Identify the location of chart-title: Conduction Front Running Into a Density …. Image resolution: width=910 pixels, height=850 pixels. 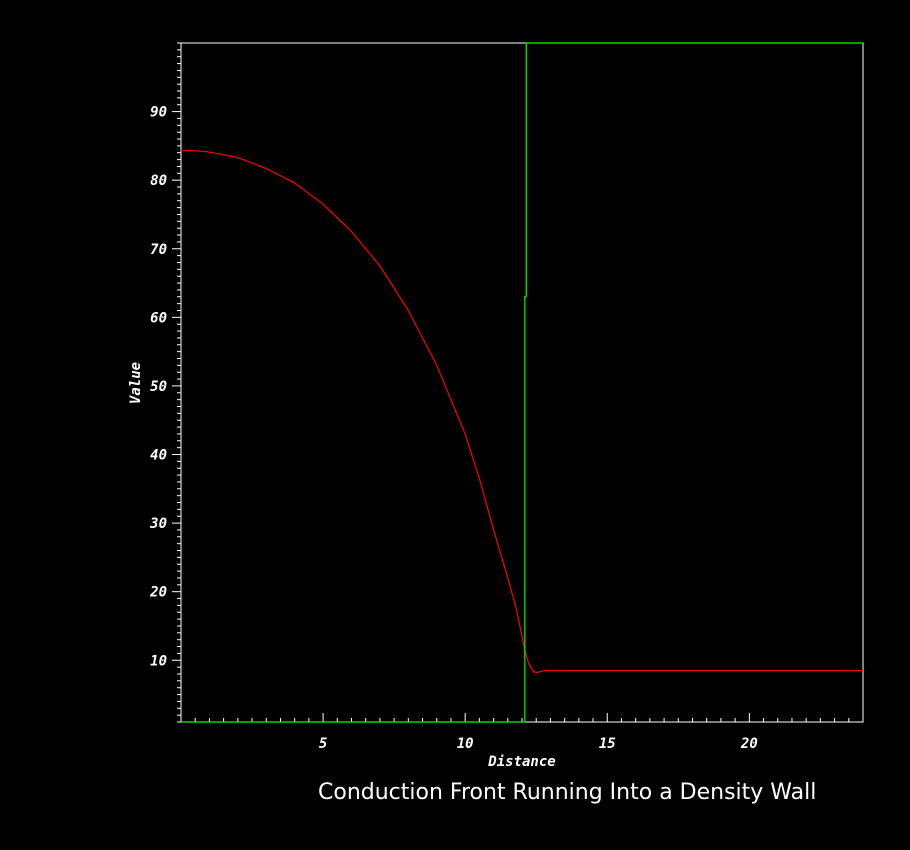
(567, 792).